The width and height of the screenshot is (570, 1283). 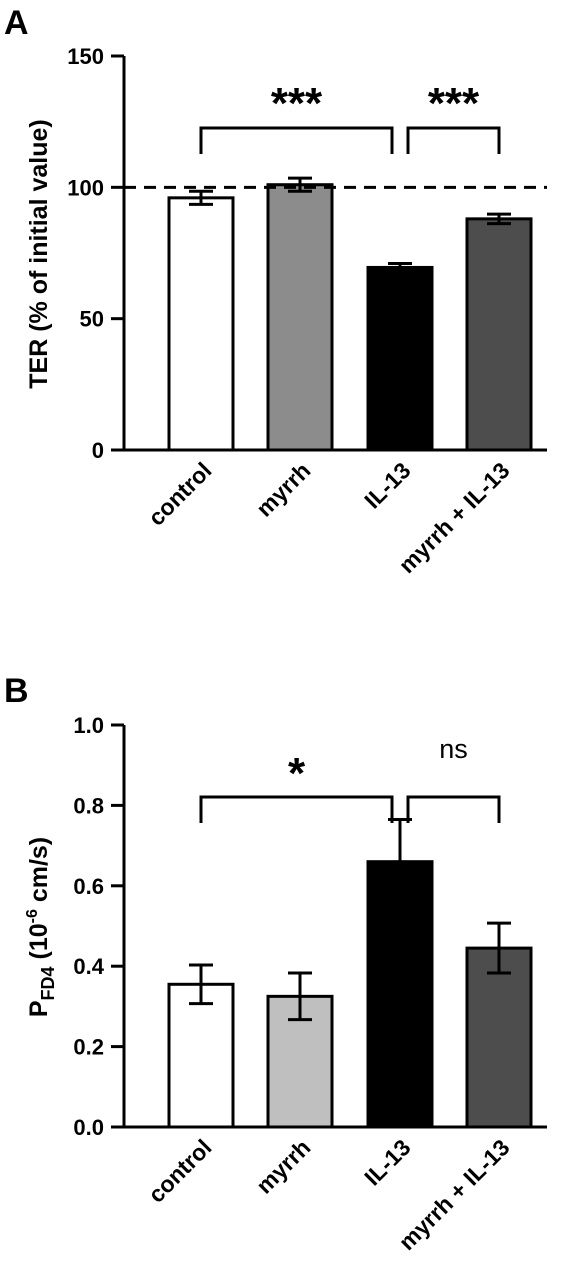 I want to click on panel-b-ylabel-sub: FD4, so click(x=48, y=983).